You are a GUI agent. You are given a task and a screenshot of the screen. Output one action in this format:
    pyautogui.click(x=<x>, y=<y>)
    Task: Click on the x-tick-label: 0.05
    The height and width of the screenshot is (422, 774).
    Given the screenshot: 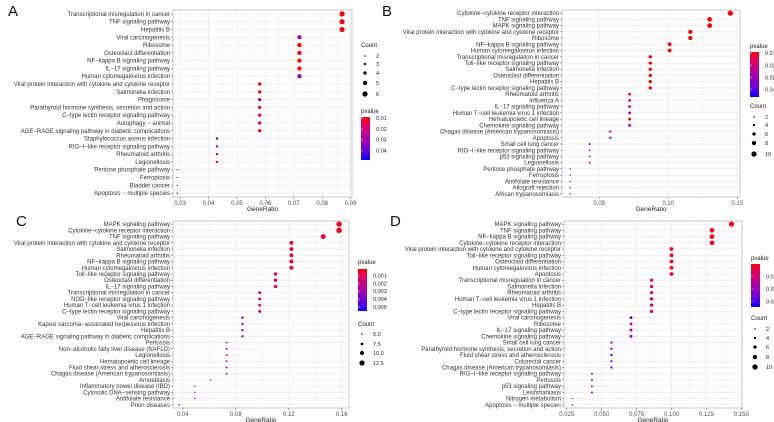 What is the action you would take?
    pyautogui.click(x=599, y=204)
    